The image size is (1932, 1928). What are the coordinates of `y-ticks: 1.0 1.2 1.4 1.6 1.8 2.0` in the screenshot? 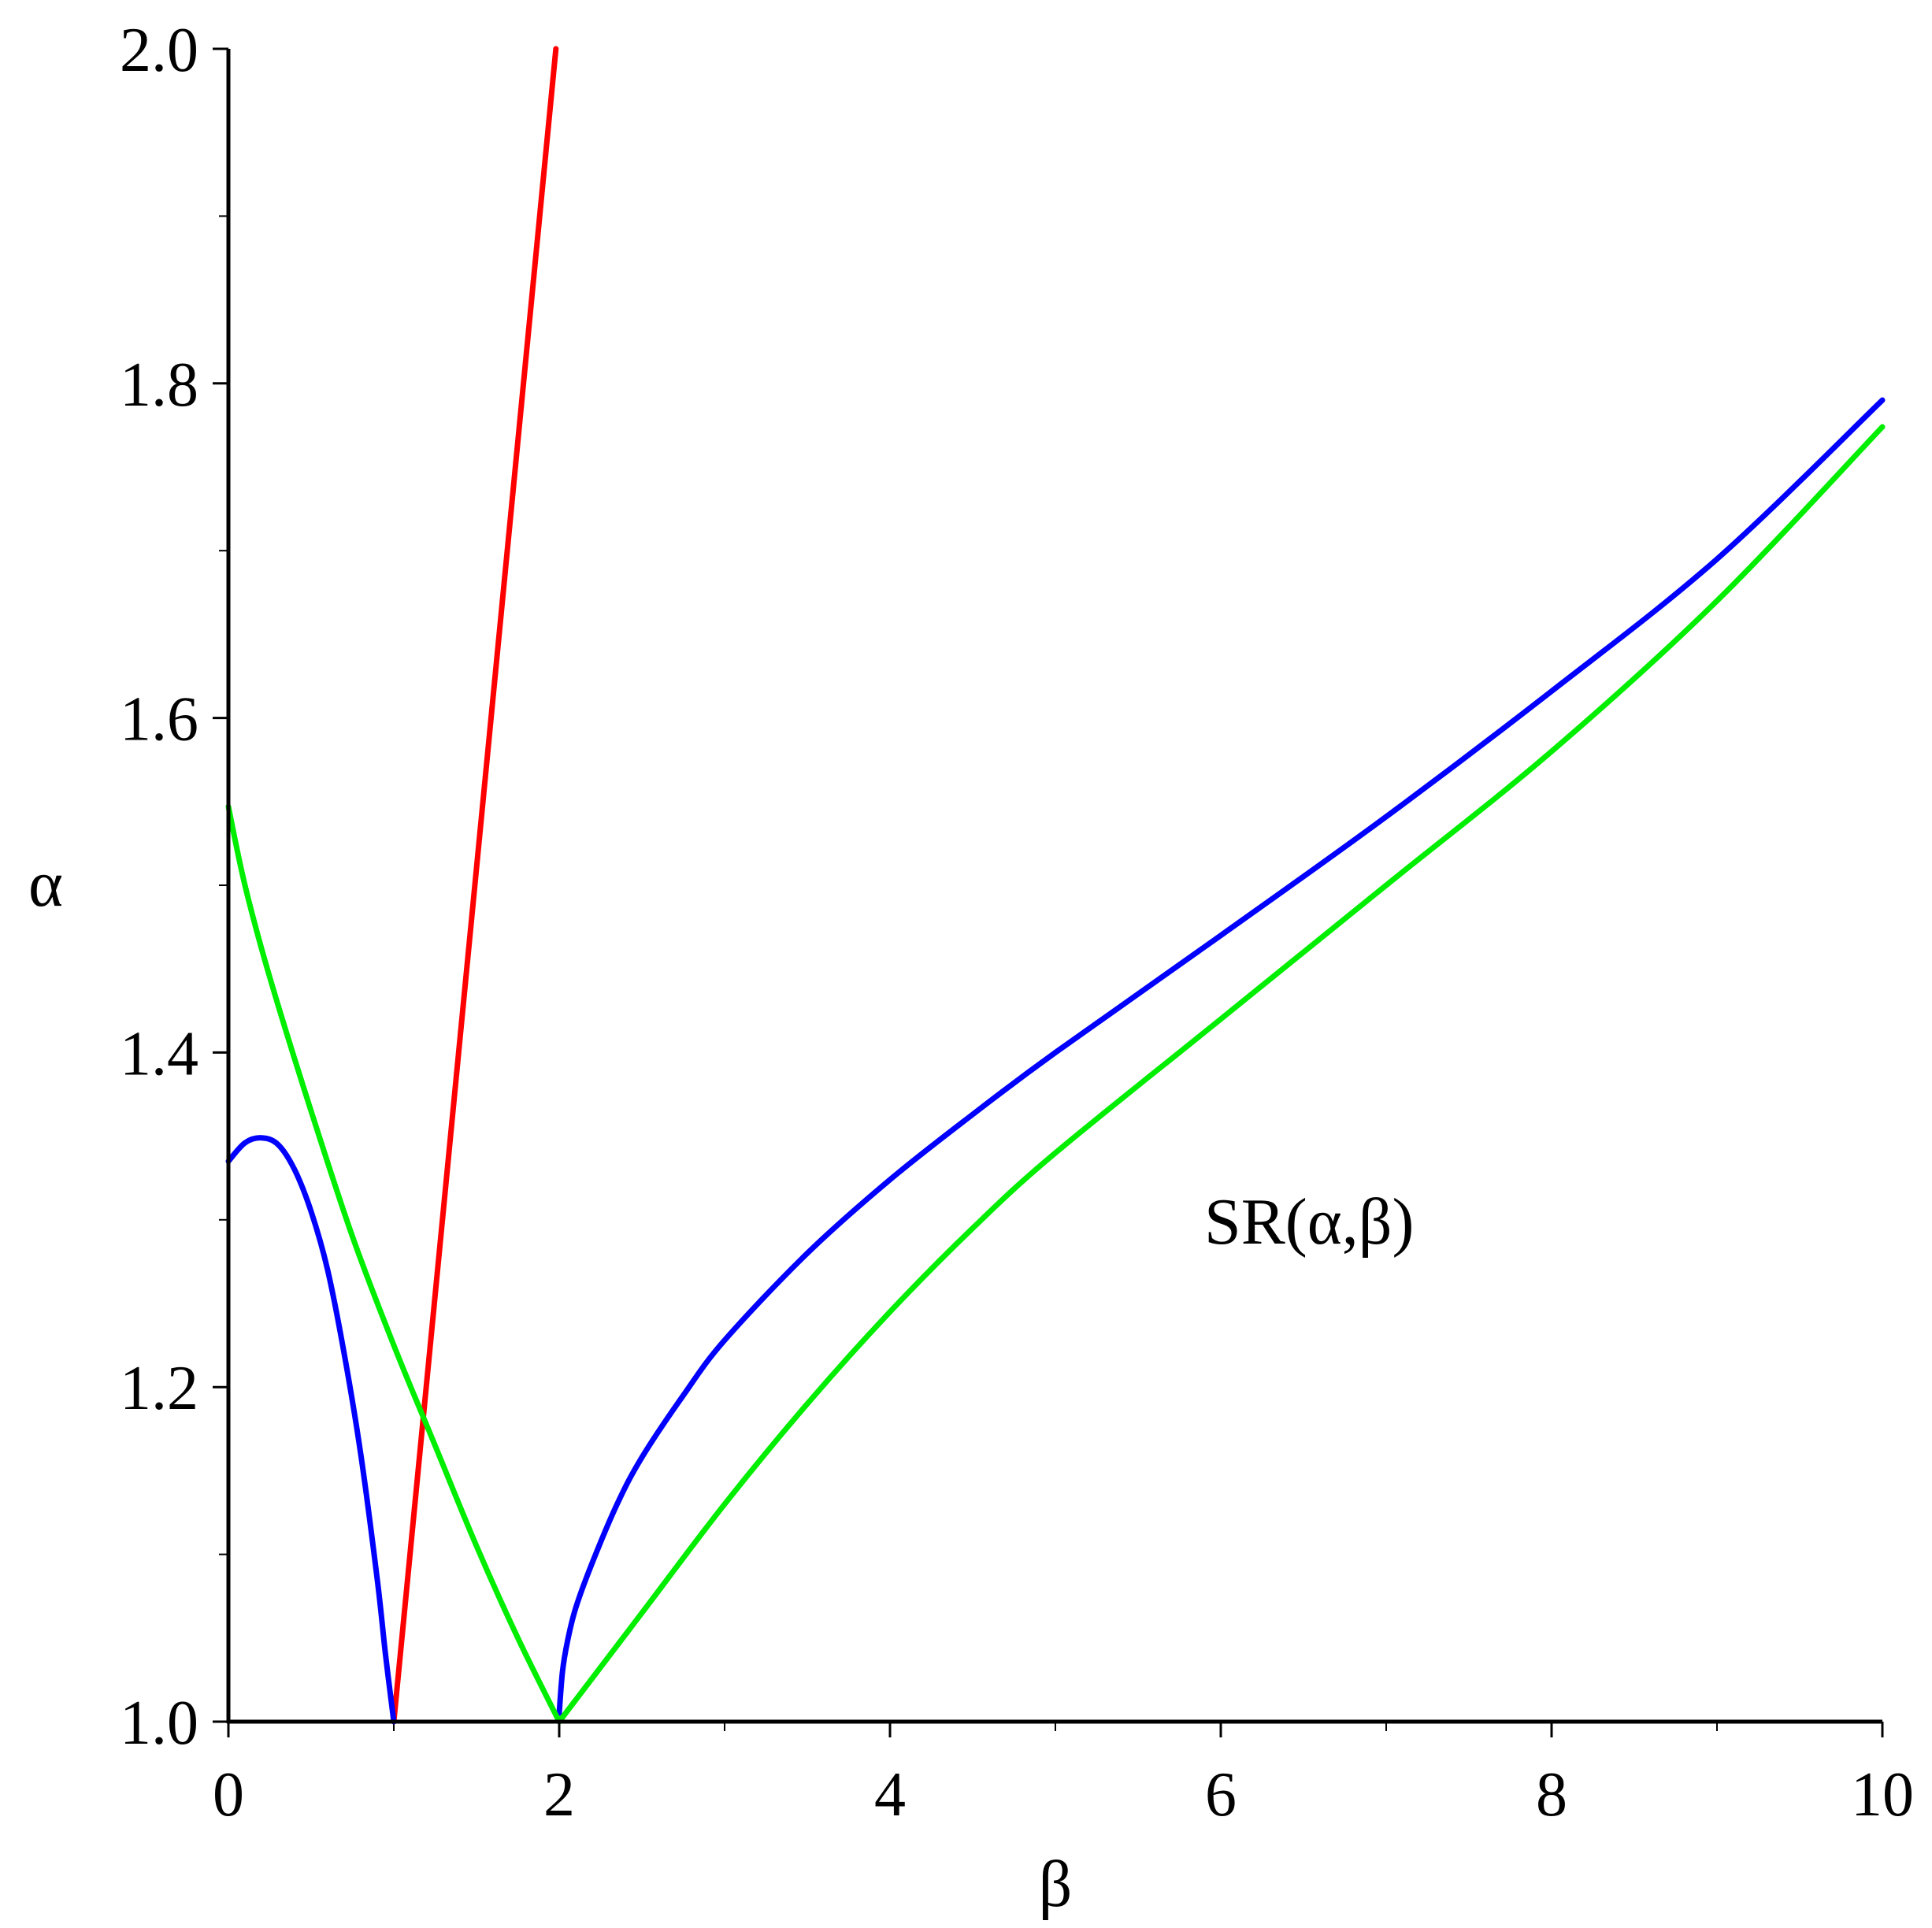 It's located at (174, 887).